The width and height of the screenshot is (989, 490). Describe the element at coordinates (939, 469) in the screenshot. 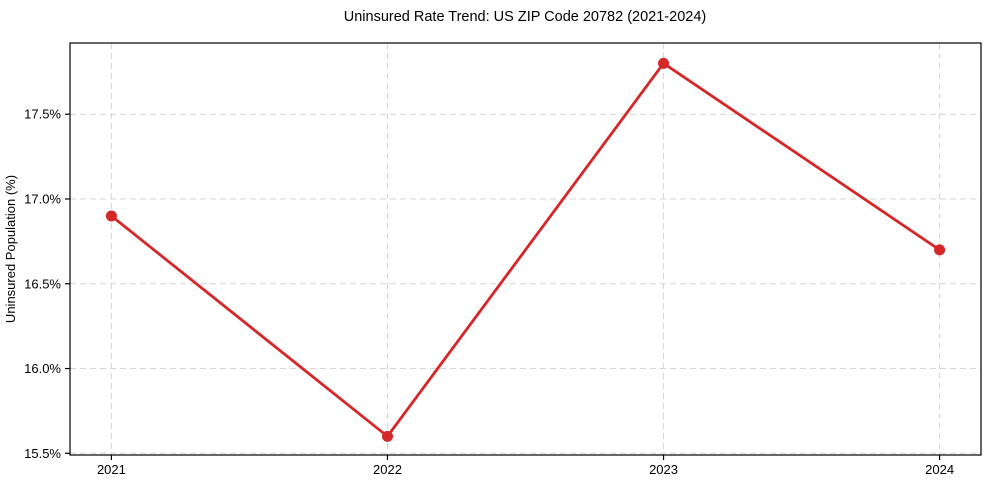

I see `x-tick-label: 2024` at that location.